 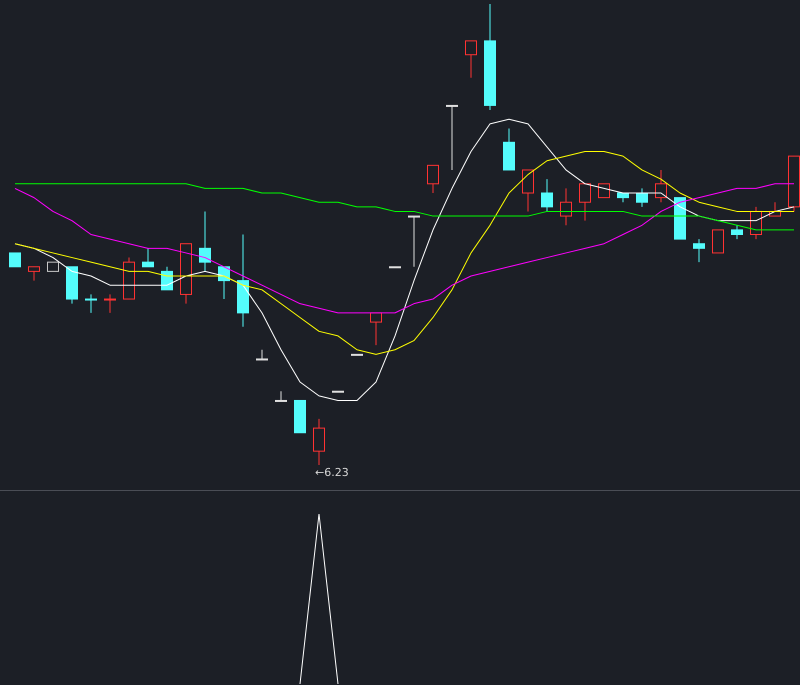 What do you see at coordinates (332, 472) in the screenshot?
I see `text: ←6.23` at bounding box center [332, 472].